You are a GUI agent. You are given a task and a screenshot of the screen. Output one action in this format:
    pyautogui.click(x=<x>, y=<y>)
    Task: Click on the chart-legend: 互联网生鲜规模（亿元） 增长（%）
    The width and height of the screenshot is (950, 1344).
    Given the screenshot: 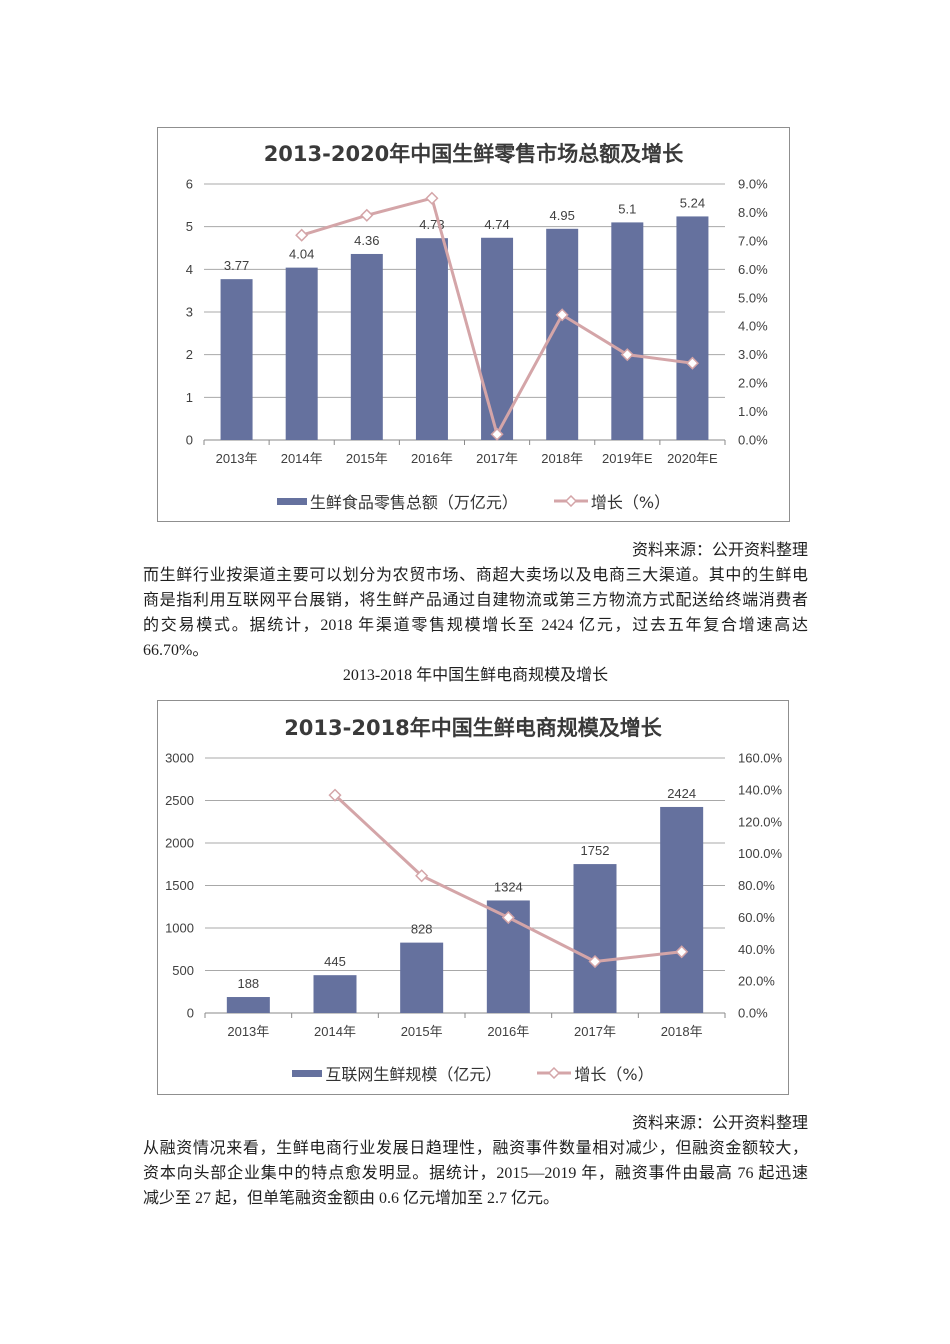 What is the action you would take?
    pyautogui.click(x=473, y=1073)
    